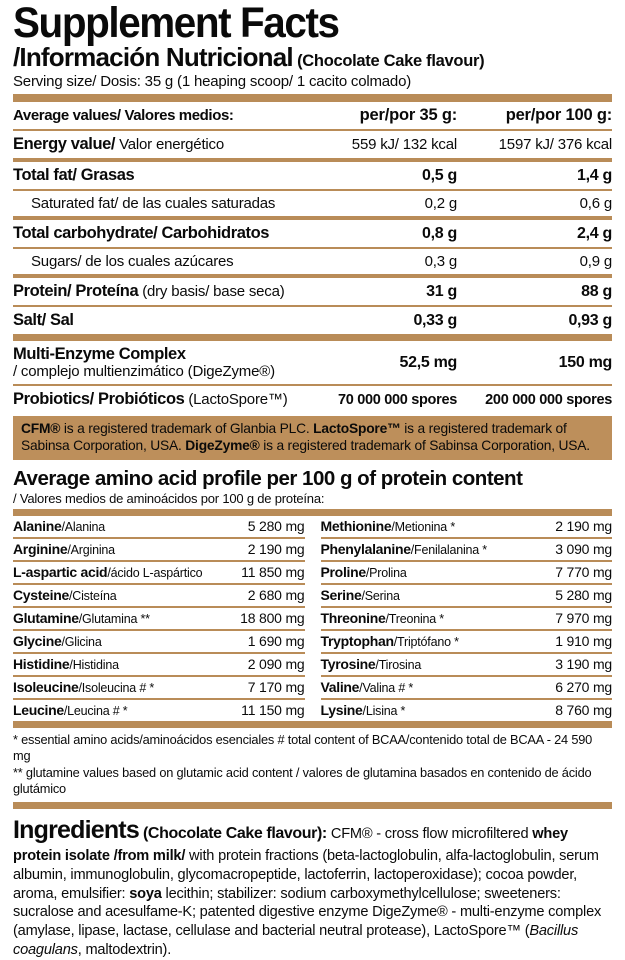 The width and height of the screenshot is (625, 960). Describe the element at coordinates (386, 572) in the screenshot. I see `amino-name-es: /Prolina` at that location.